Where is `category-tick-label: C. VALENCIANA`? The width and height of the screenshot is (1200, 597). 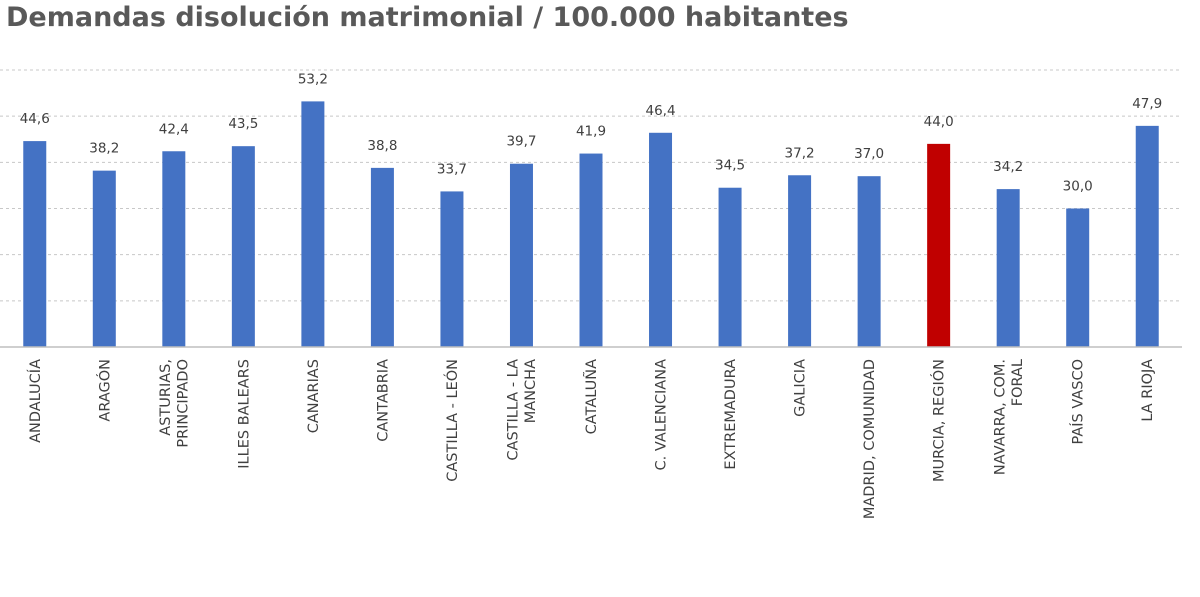 category-tick-label: C. VALENCIANA is located at coordinates (662, 415).